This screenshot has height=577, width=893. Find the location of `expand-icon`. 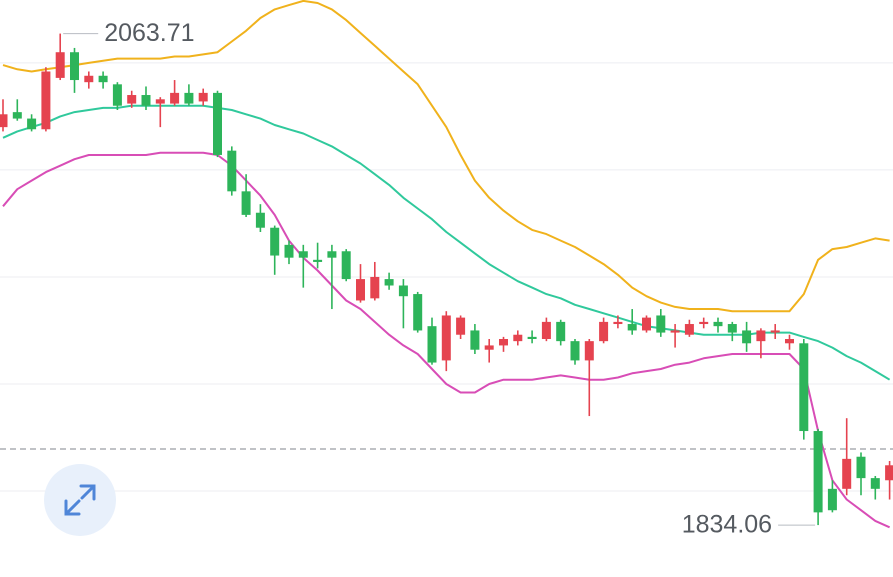

expand-icon is located at coordinates (80, 500).